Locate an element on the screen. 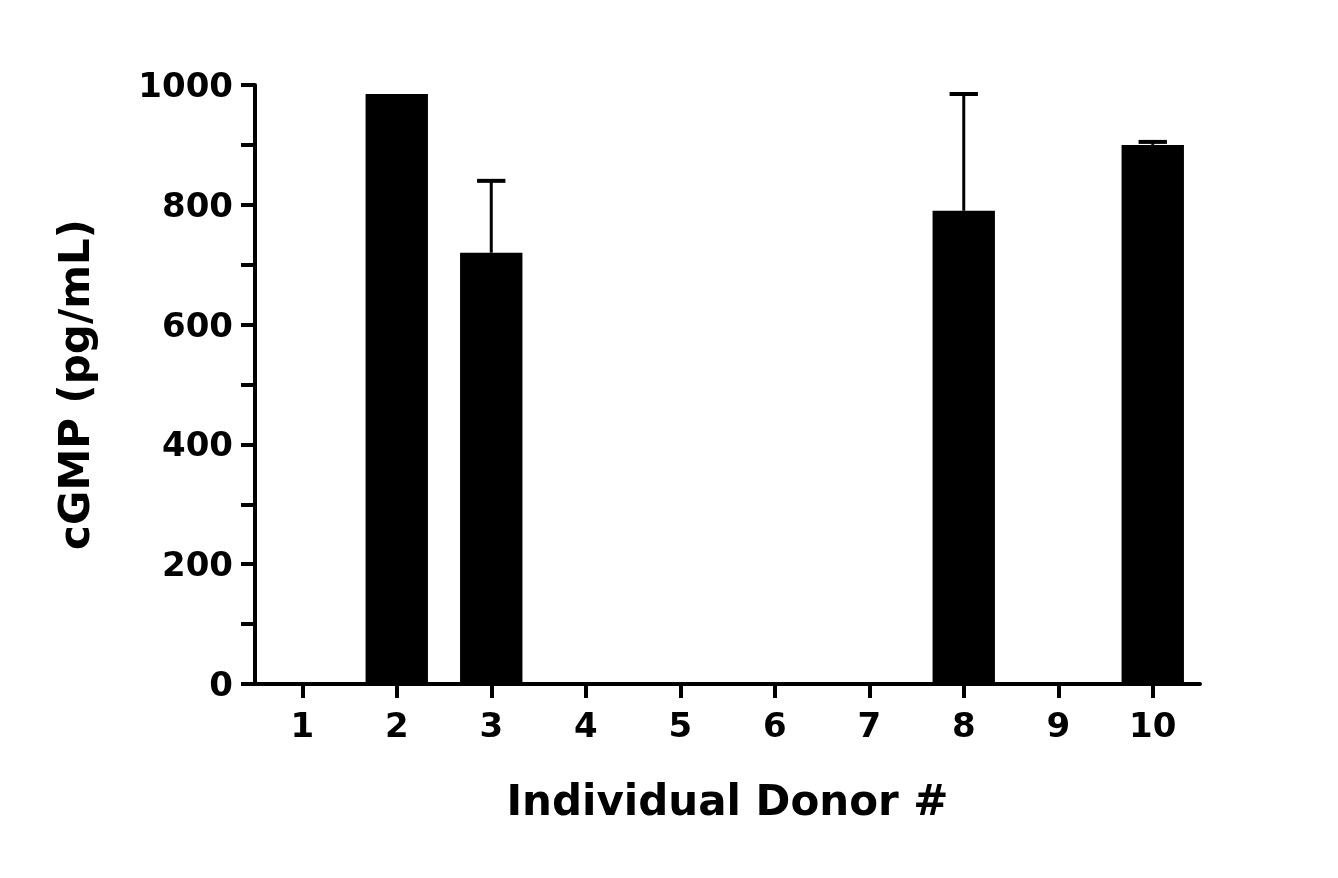 This screenshot has height=878, width=1338. x-tick-label: 3 is located at coordinates (491, 725).